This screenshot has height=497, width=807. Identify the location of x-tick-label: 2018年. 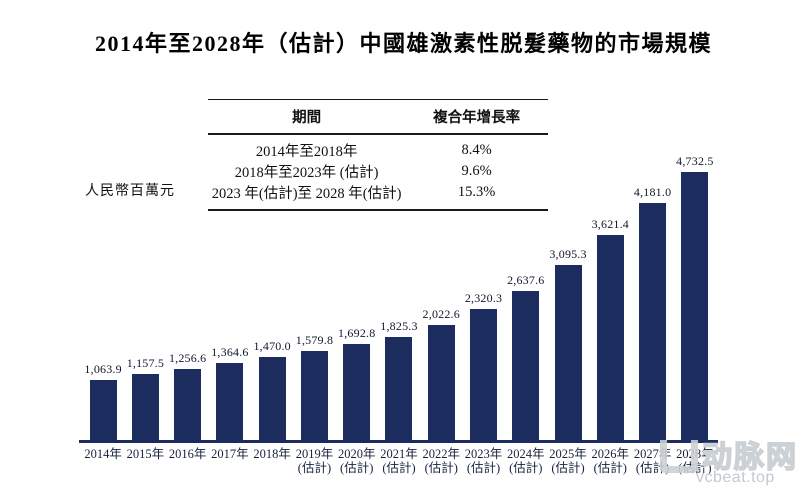
(272, 454).